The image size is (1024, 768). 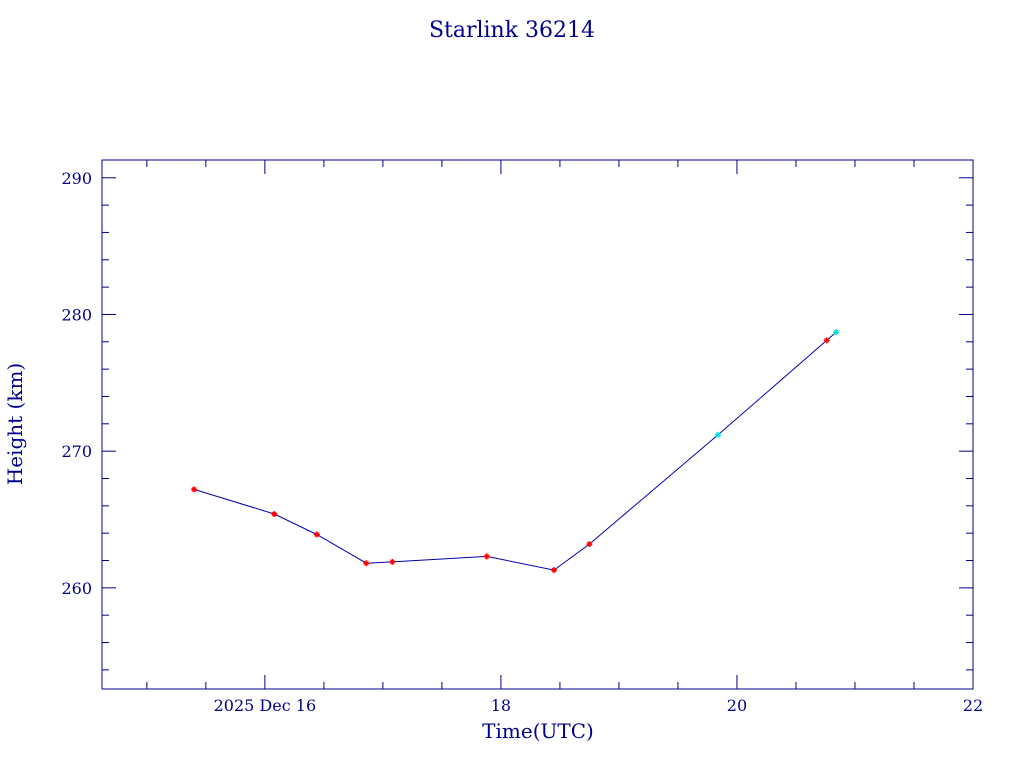 What do you see at coordinates (76, 178) in the screenshot?
I see `y-tick-label: 290` at bounding box center [76, 178].